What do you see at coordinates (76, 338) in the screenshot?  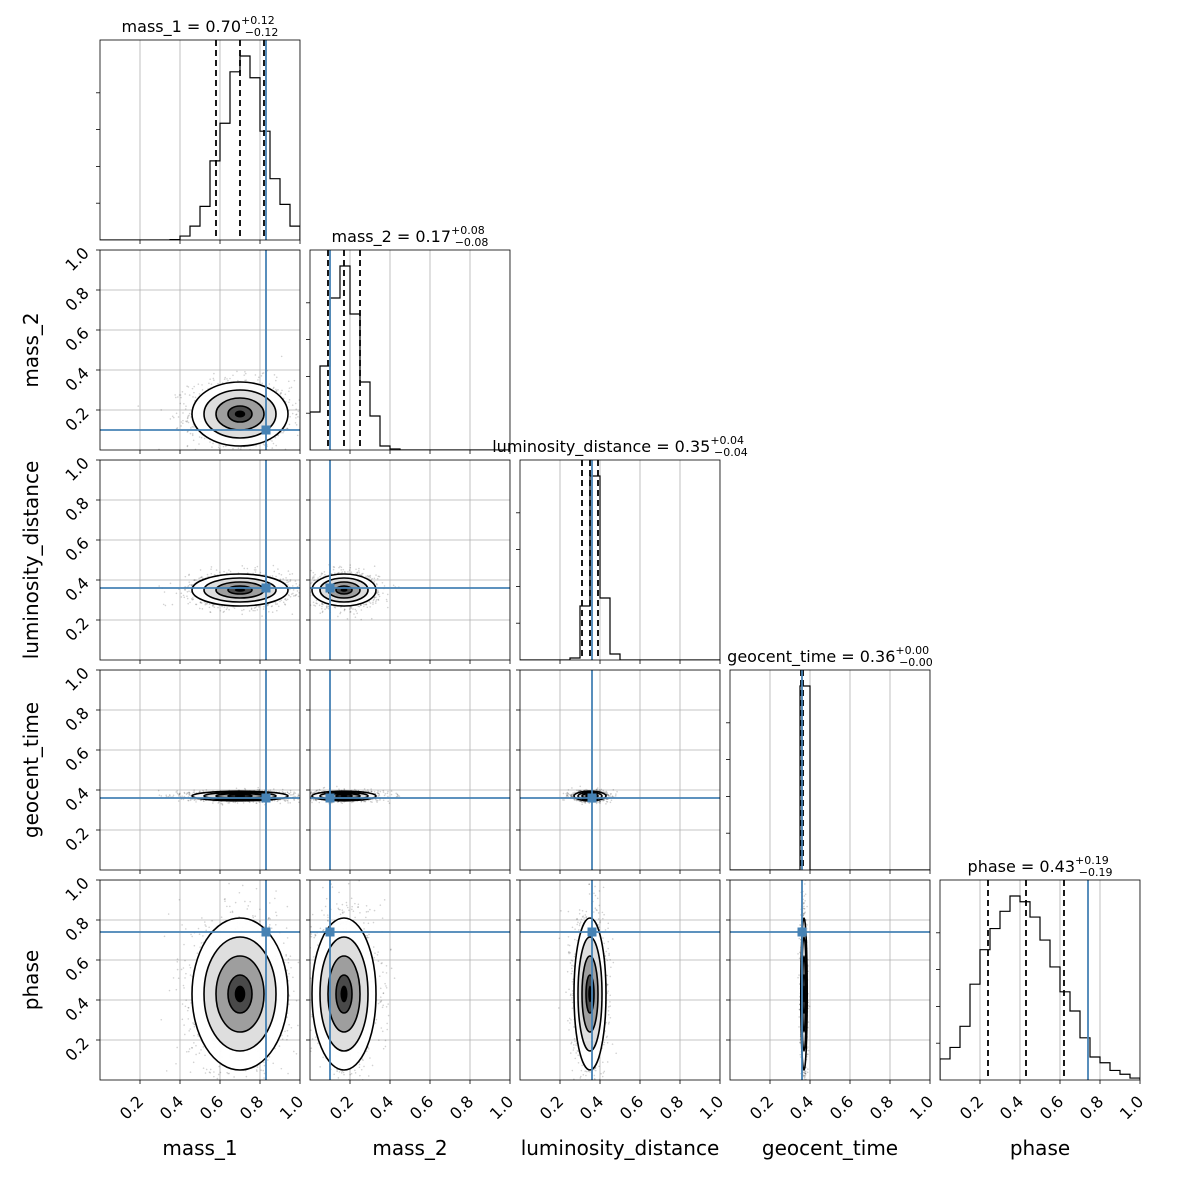 I see `y-tick-label-mass_2: 0.6` at bounding box center [76, 338].